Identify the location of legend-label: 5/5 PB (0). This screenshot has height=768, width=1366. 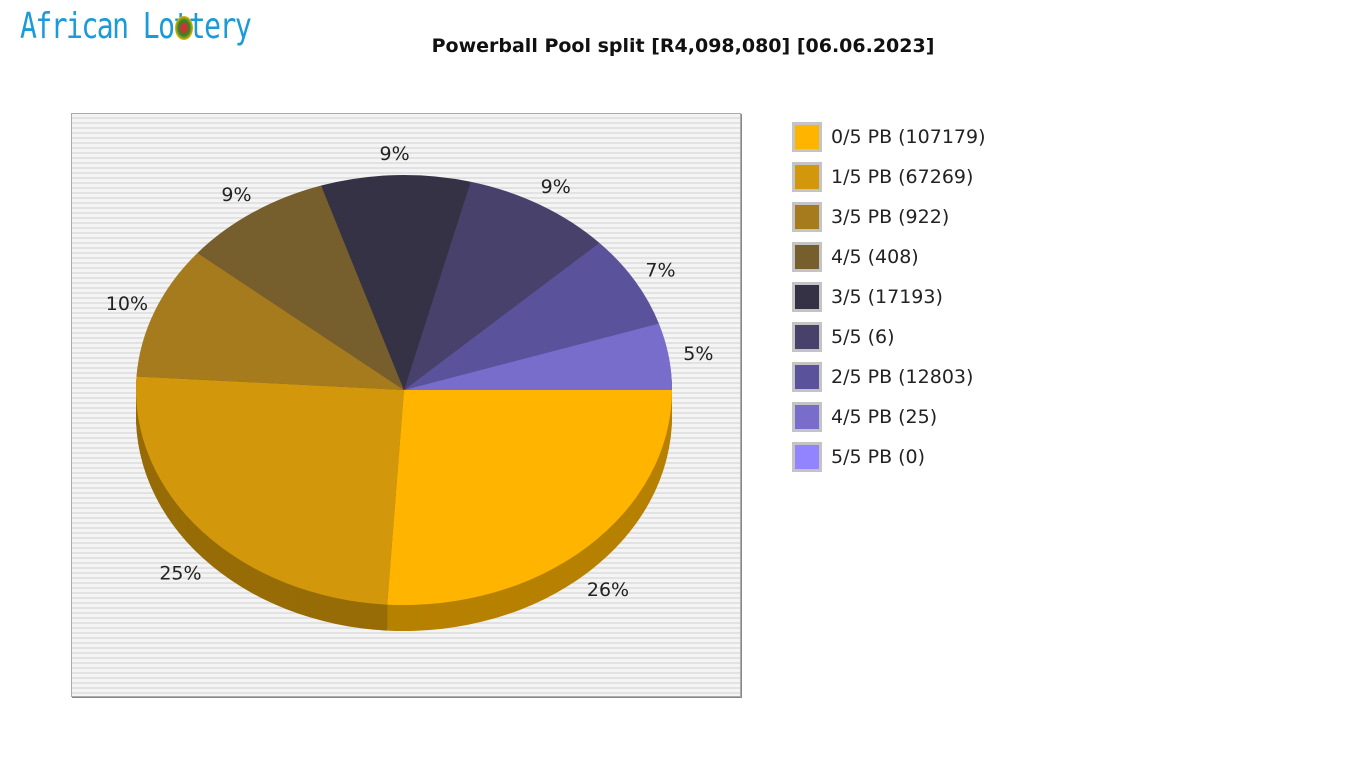
(878, 457).